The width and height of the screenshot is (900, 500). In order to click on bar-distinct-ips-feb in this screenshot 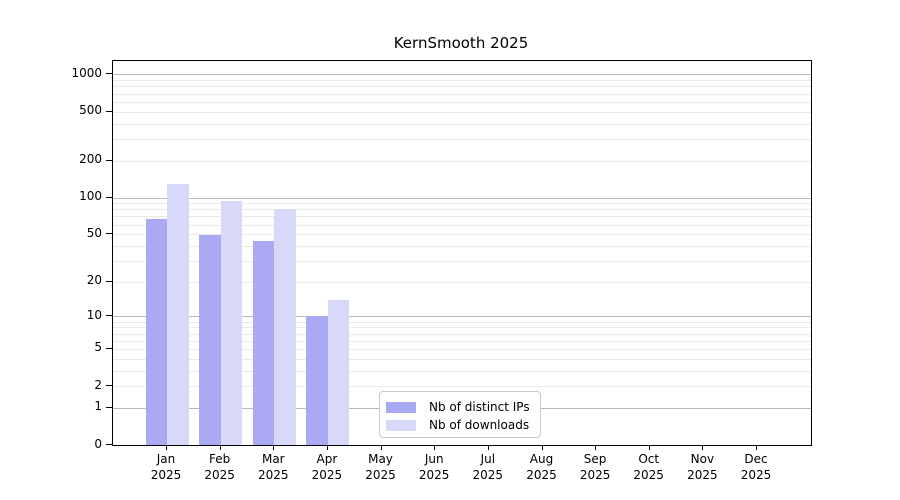, I will do `click(210, 340)`.